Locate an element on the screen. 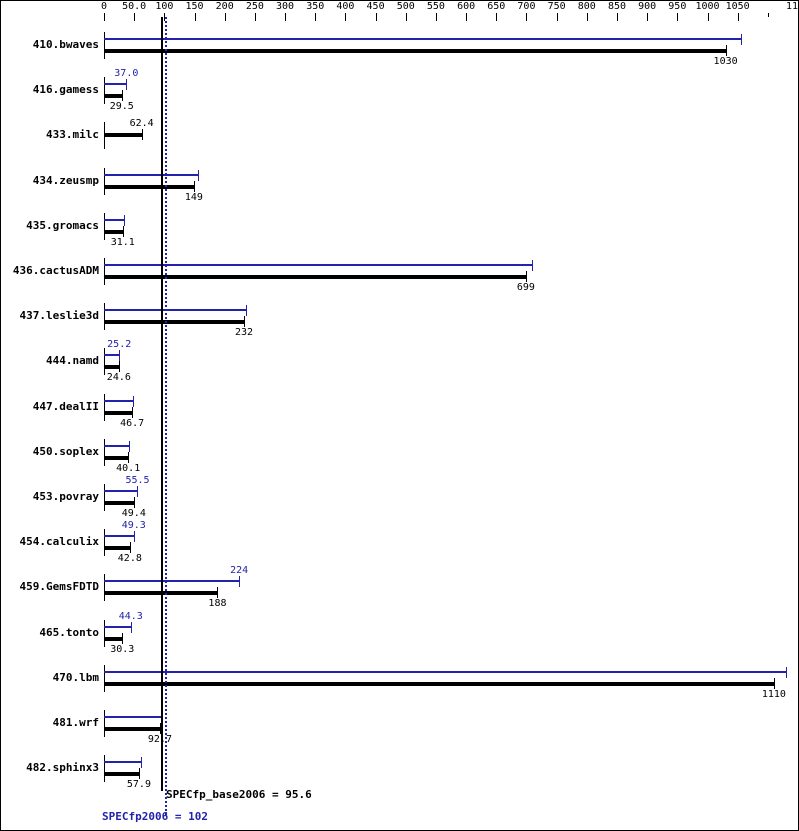 The width and height of the screenshot is (799, 831). base-value-label: 1030 is located at coordinates (725, 61).